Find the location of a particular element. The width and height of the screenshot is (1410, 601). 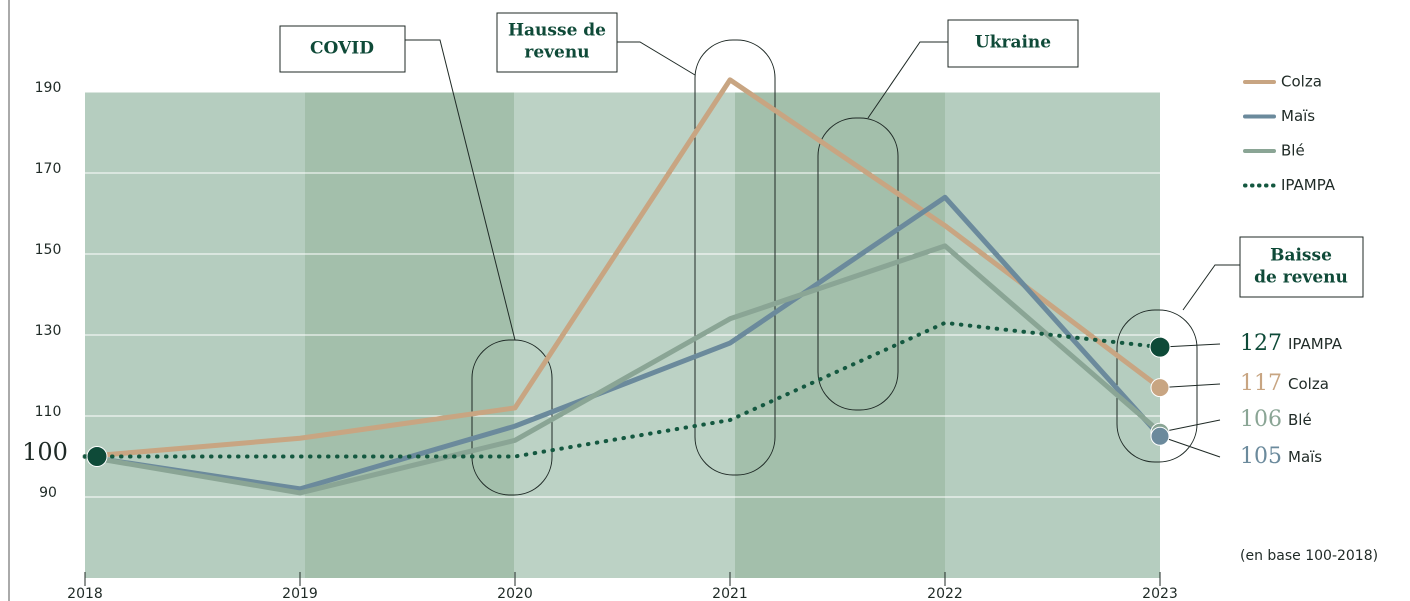

legend-label: Colza is located at coordinates (1301, 82).